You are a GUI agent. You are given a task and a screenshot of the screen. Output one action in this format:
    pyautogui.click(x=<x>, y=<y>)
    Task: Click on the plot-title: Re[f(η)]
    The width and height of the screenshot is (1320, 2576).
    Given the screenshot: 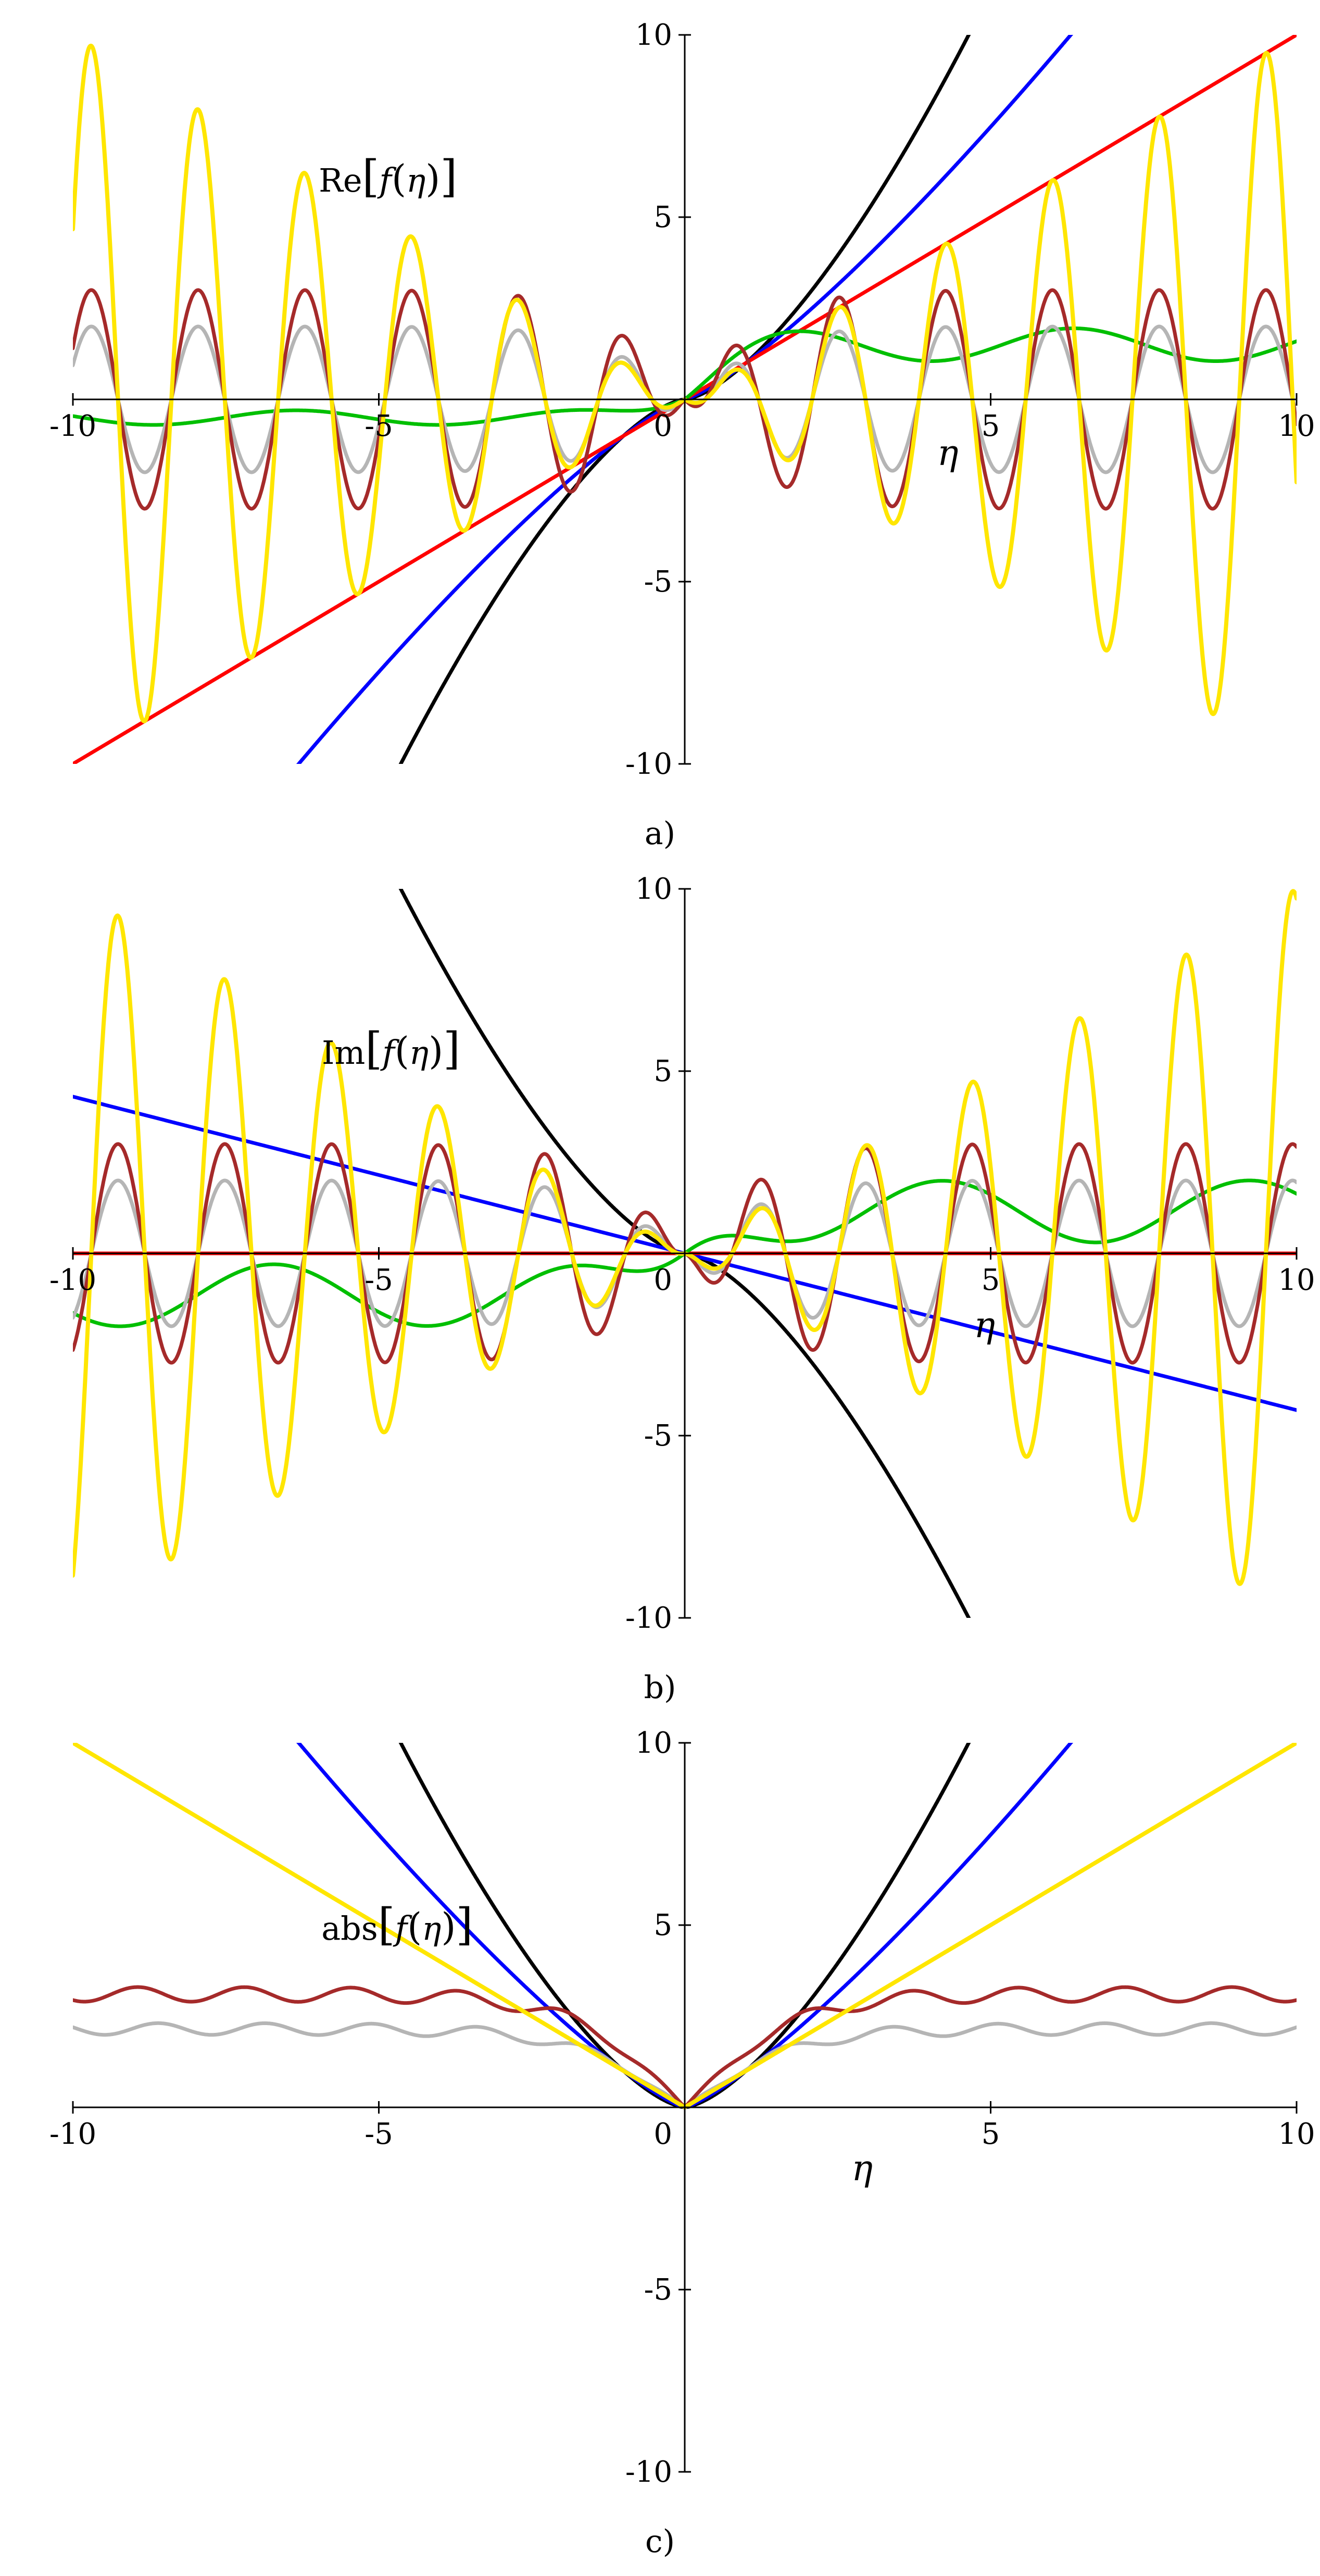 What is the action you would take?
    pyautogui.click(x=388, y=177)
    